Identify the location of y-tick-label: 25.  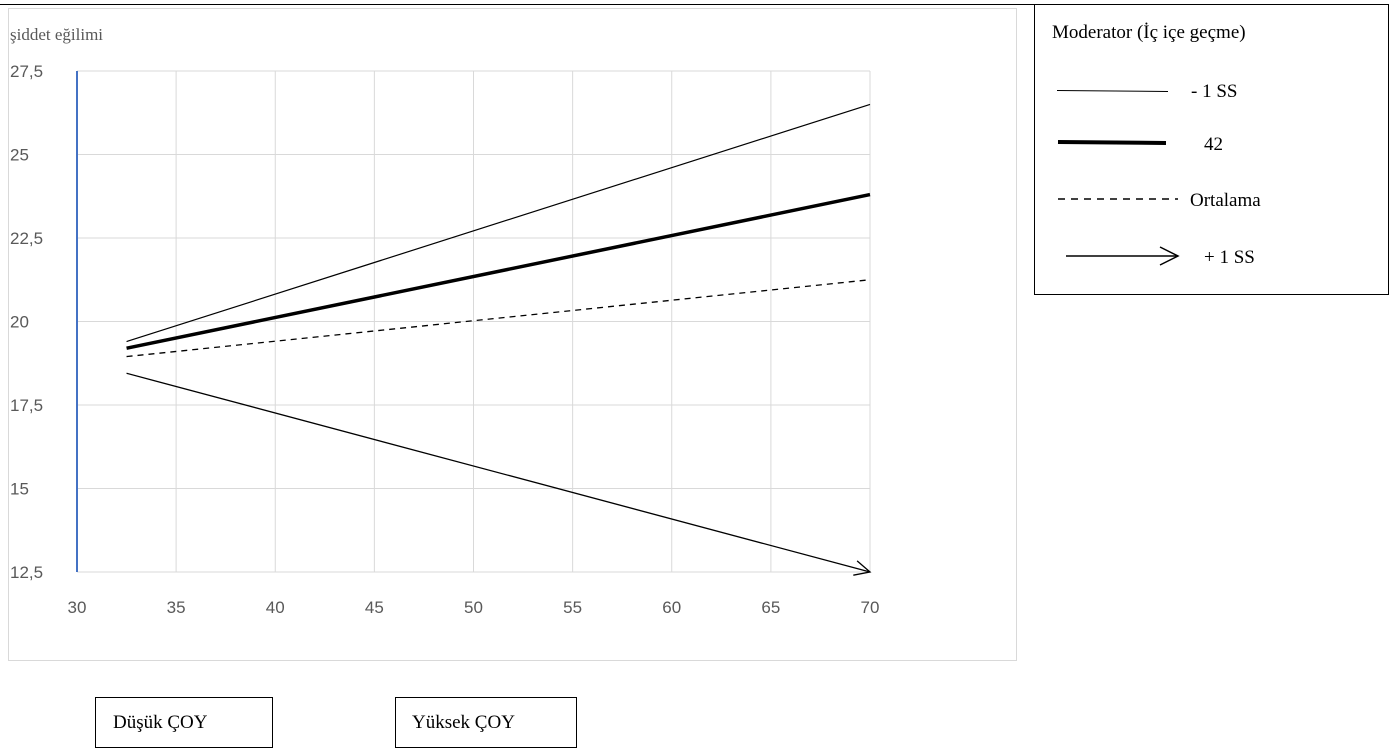
(19, 155).